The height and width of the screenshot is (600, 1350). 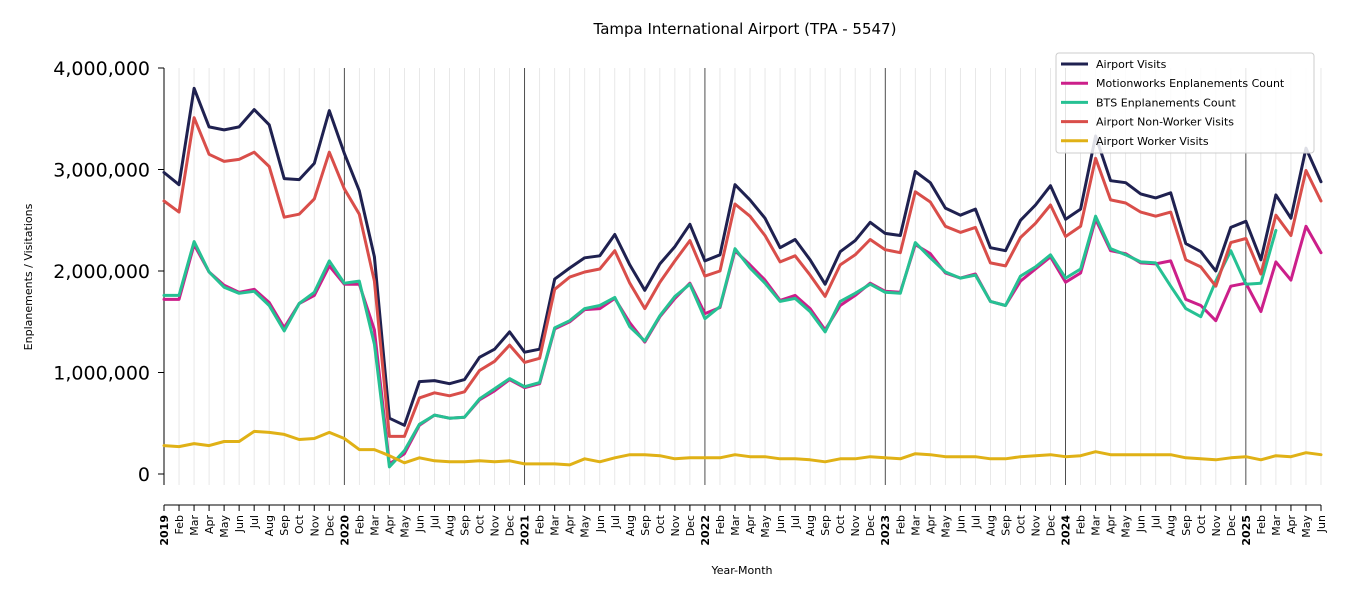 I want to click on y-tick-label: 3,000,000, so click(x=101, y=171).